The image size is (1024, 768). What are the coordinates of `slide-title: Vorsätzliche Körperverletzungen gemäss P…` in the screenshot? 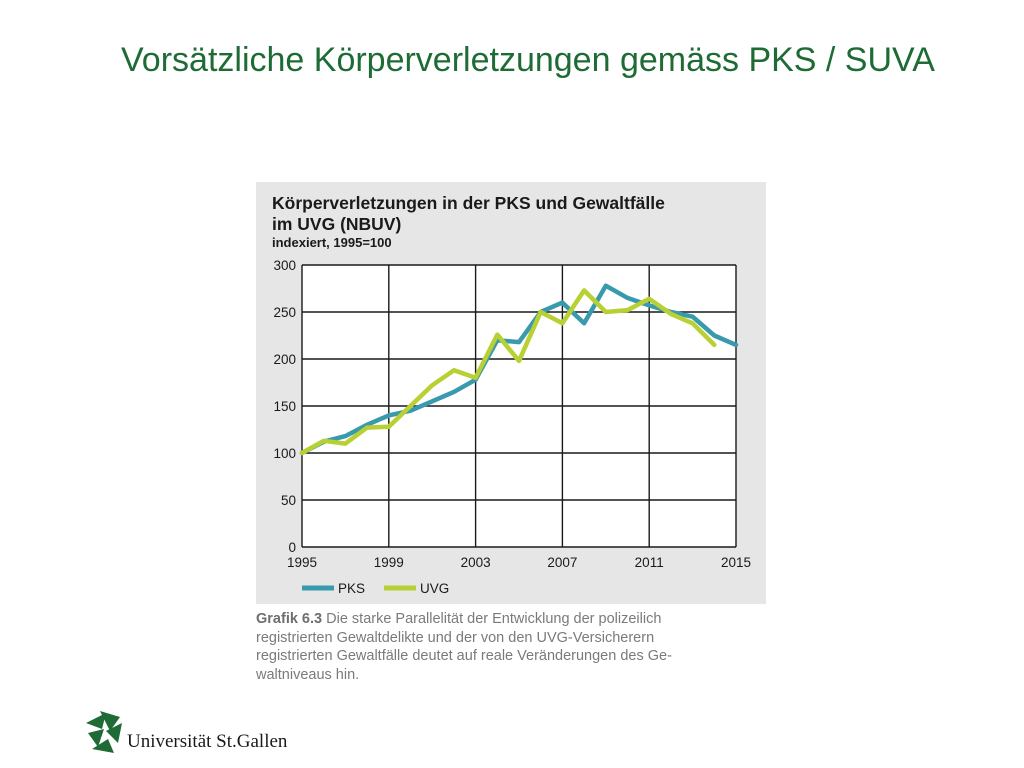 It's located at (528, 60).